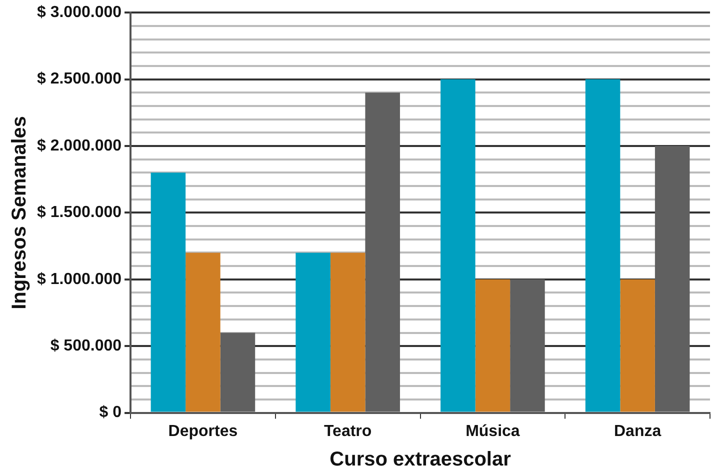 The image size is (718, 476). What do you see at coordinates (79, 79) in the screenshot?
I see `y-tick-label: $ 2.500.000` at bounding box center [79, 79].